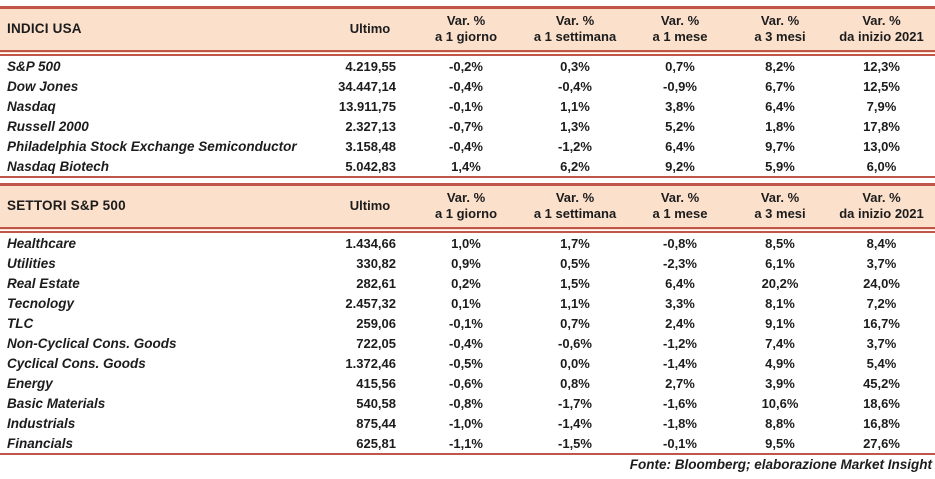 This screenshot has height=479, width=935. I want to click on row-label: Nasdaq, so click(31, 106).